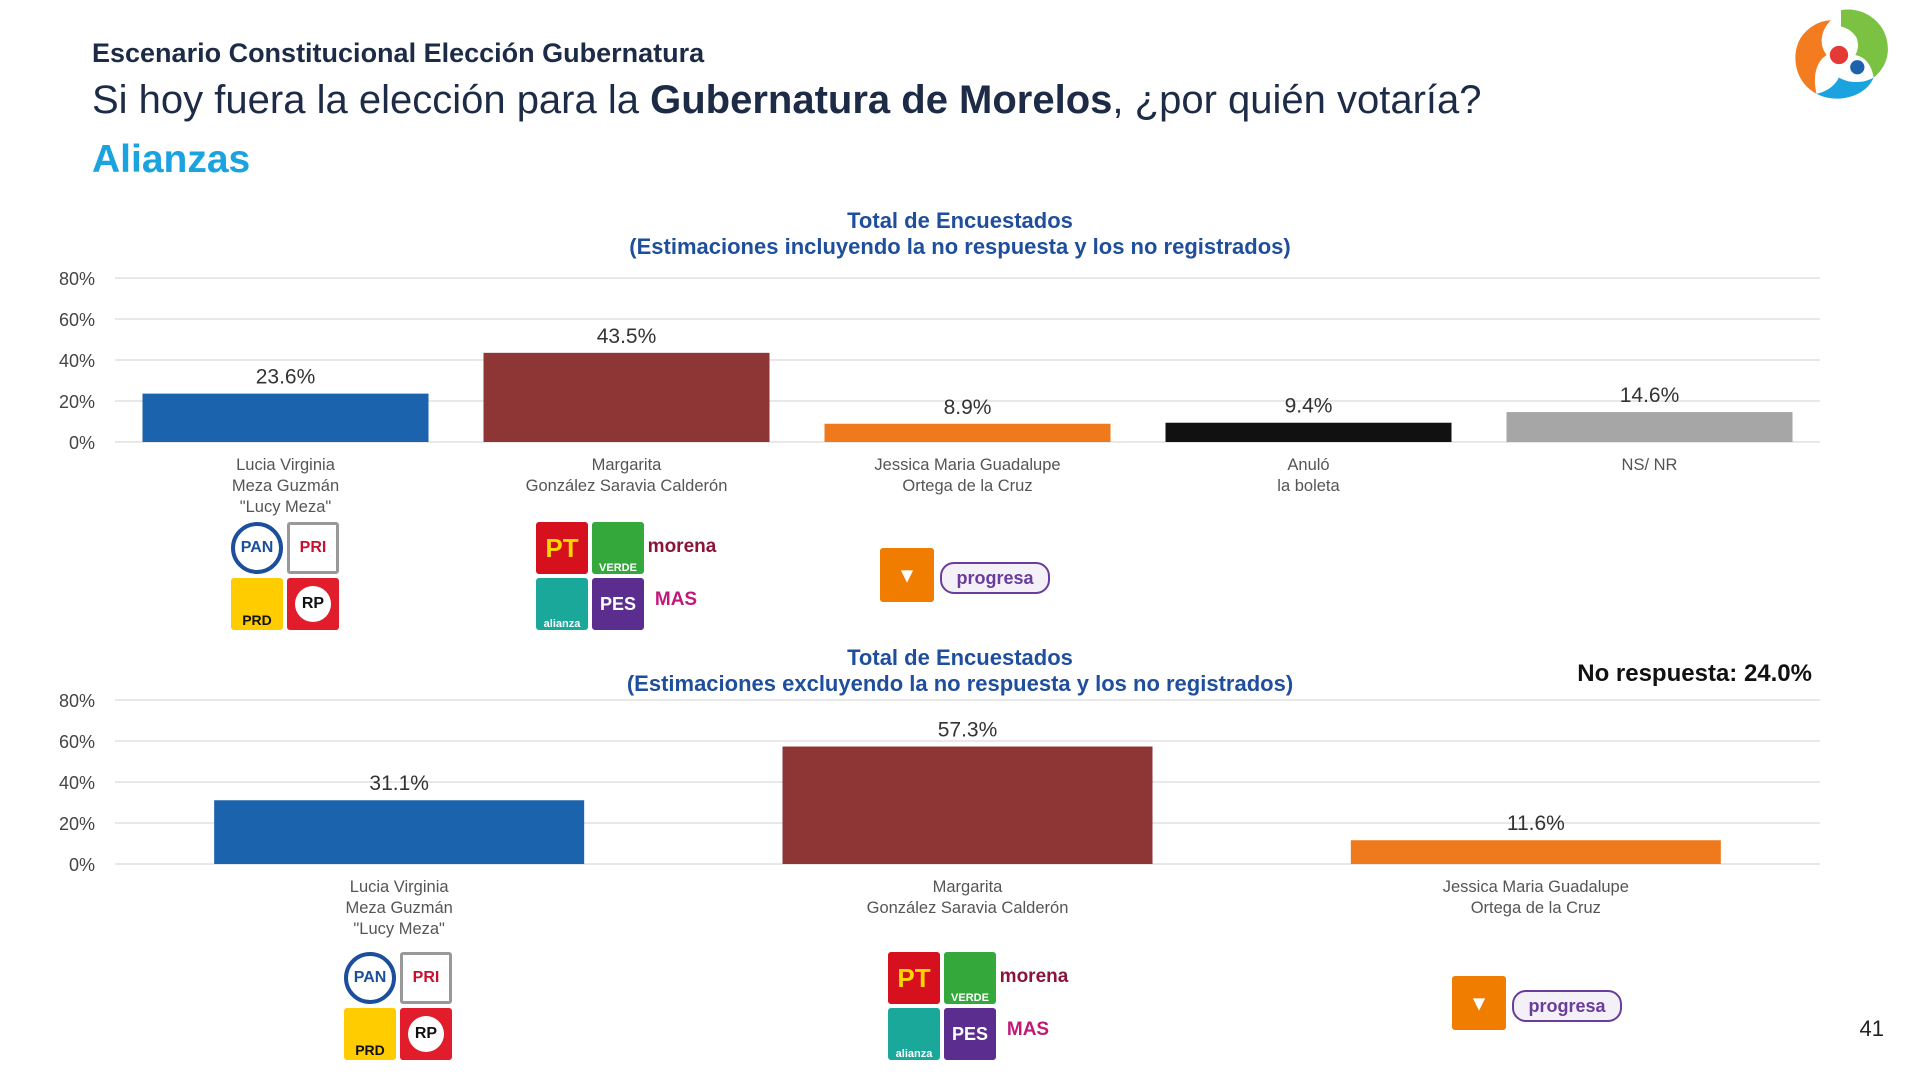  I want to click on chart2-title-line: Total de Encuestados, so click(960, 657).